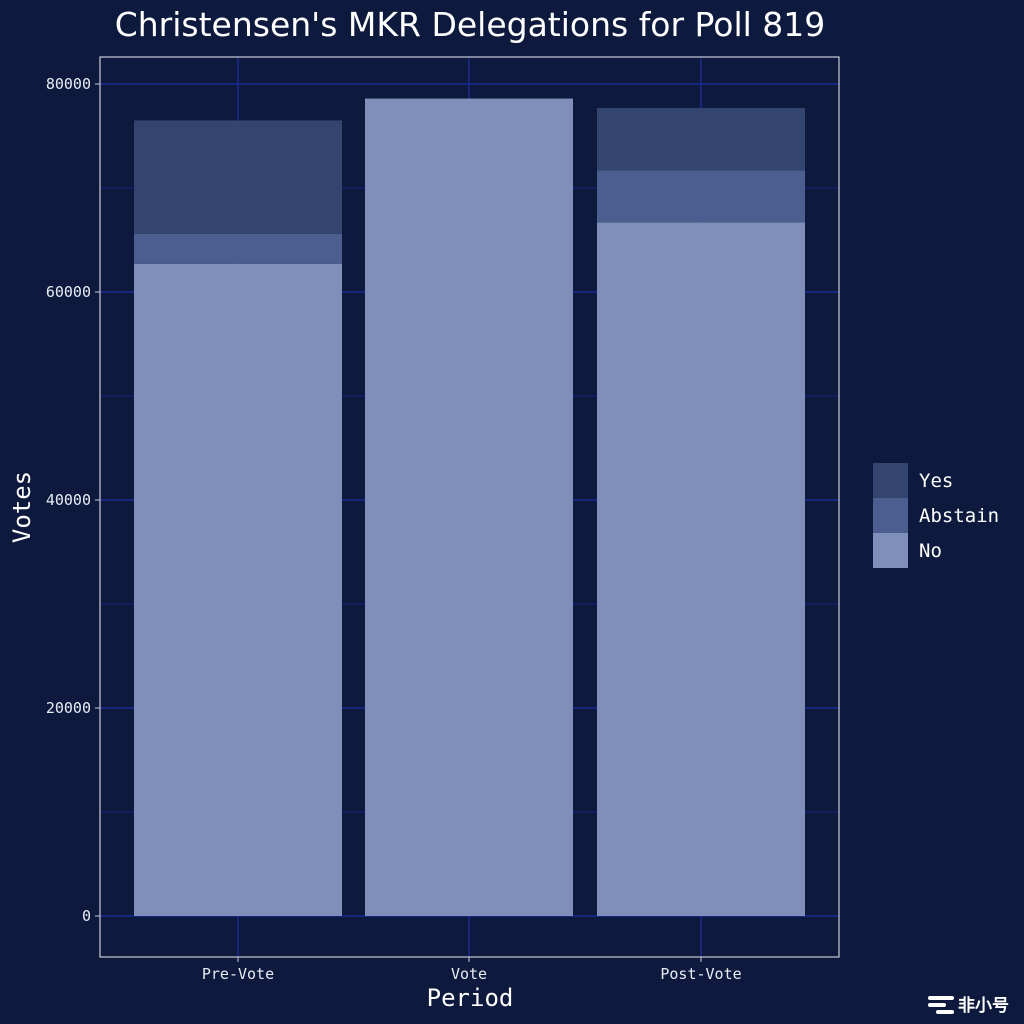 This screenshot has width=1024, height=1024. I want to click on bar-no-pre-vote, so click(238, 589).